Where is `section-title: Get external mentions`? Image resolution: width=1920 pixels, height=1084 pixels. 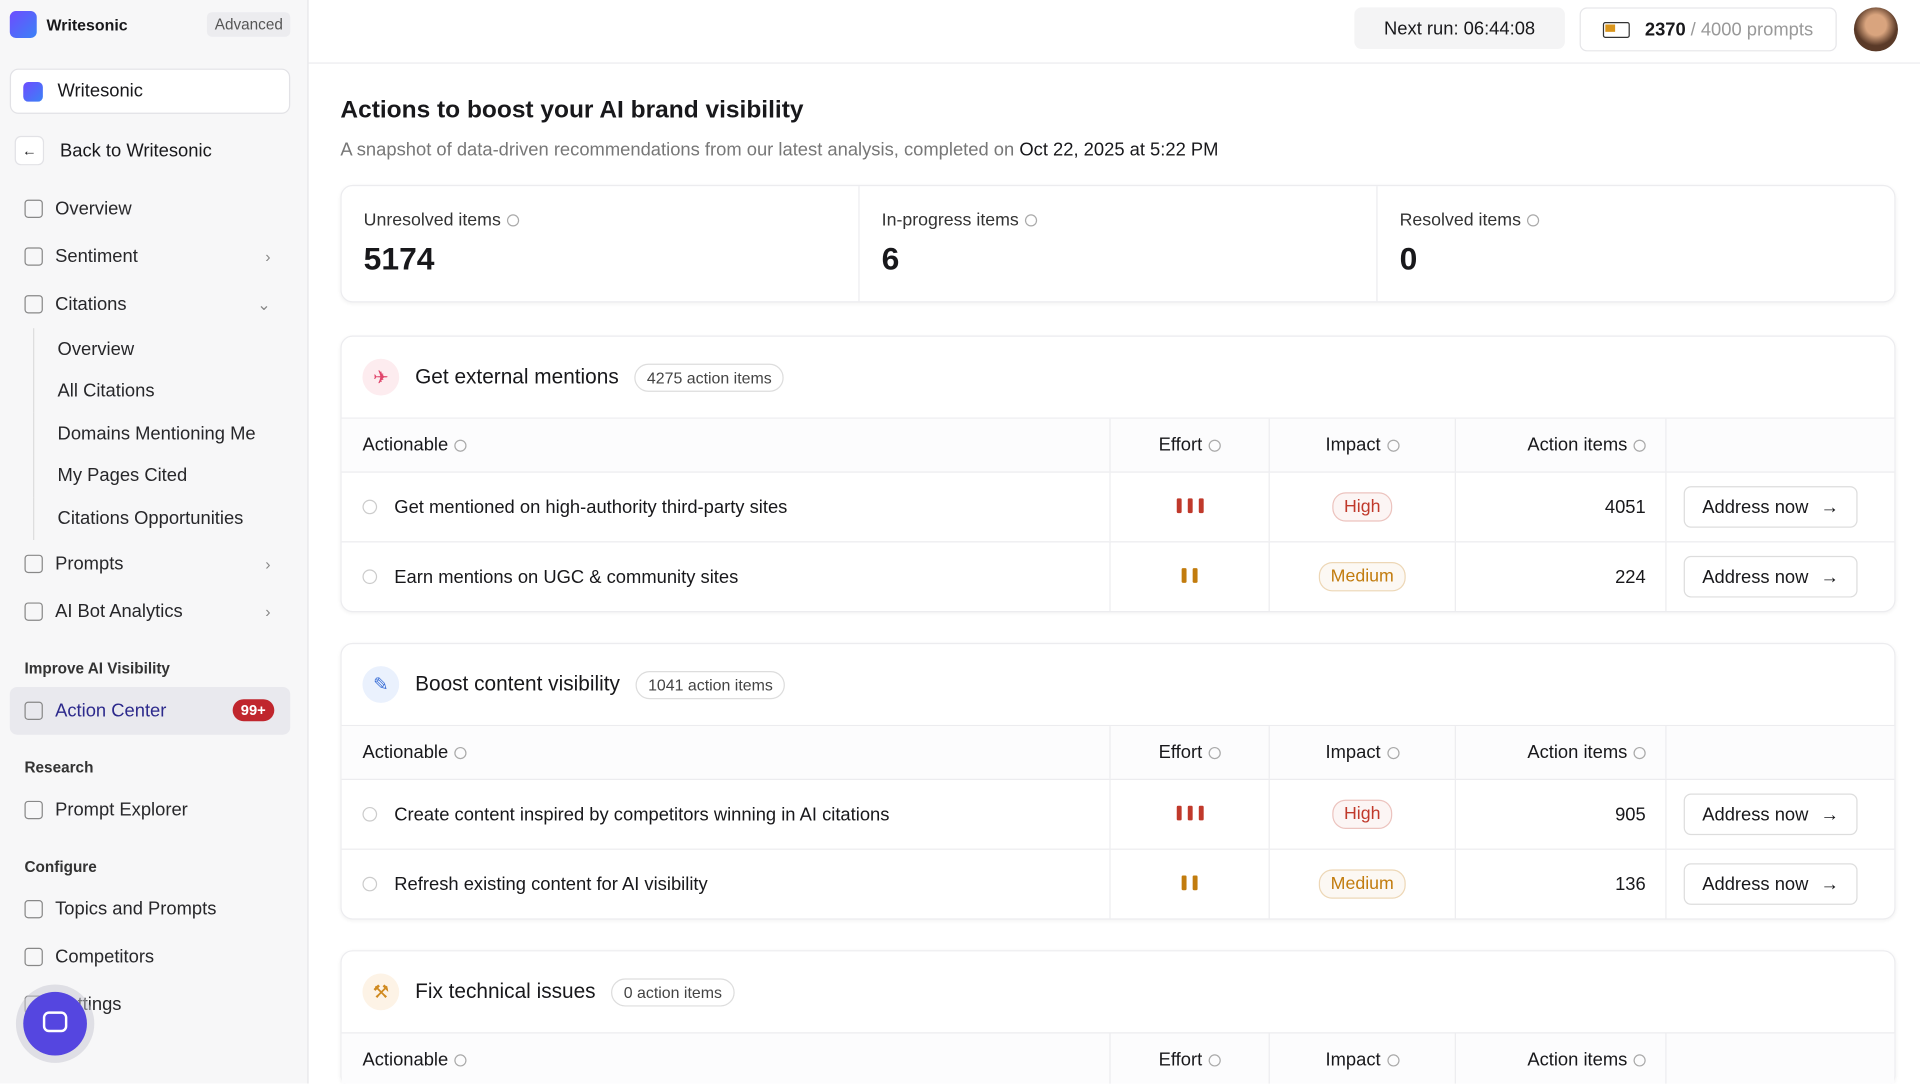
section-title: Get external mentions is located at coordinates (517, 376).